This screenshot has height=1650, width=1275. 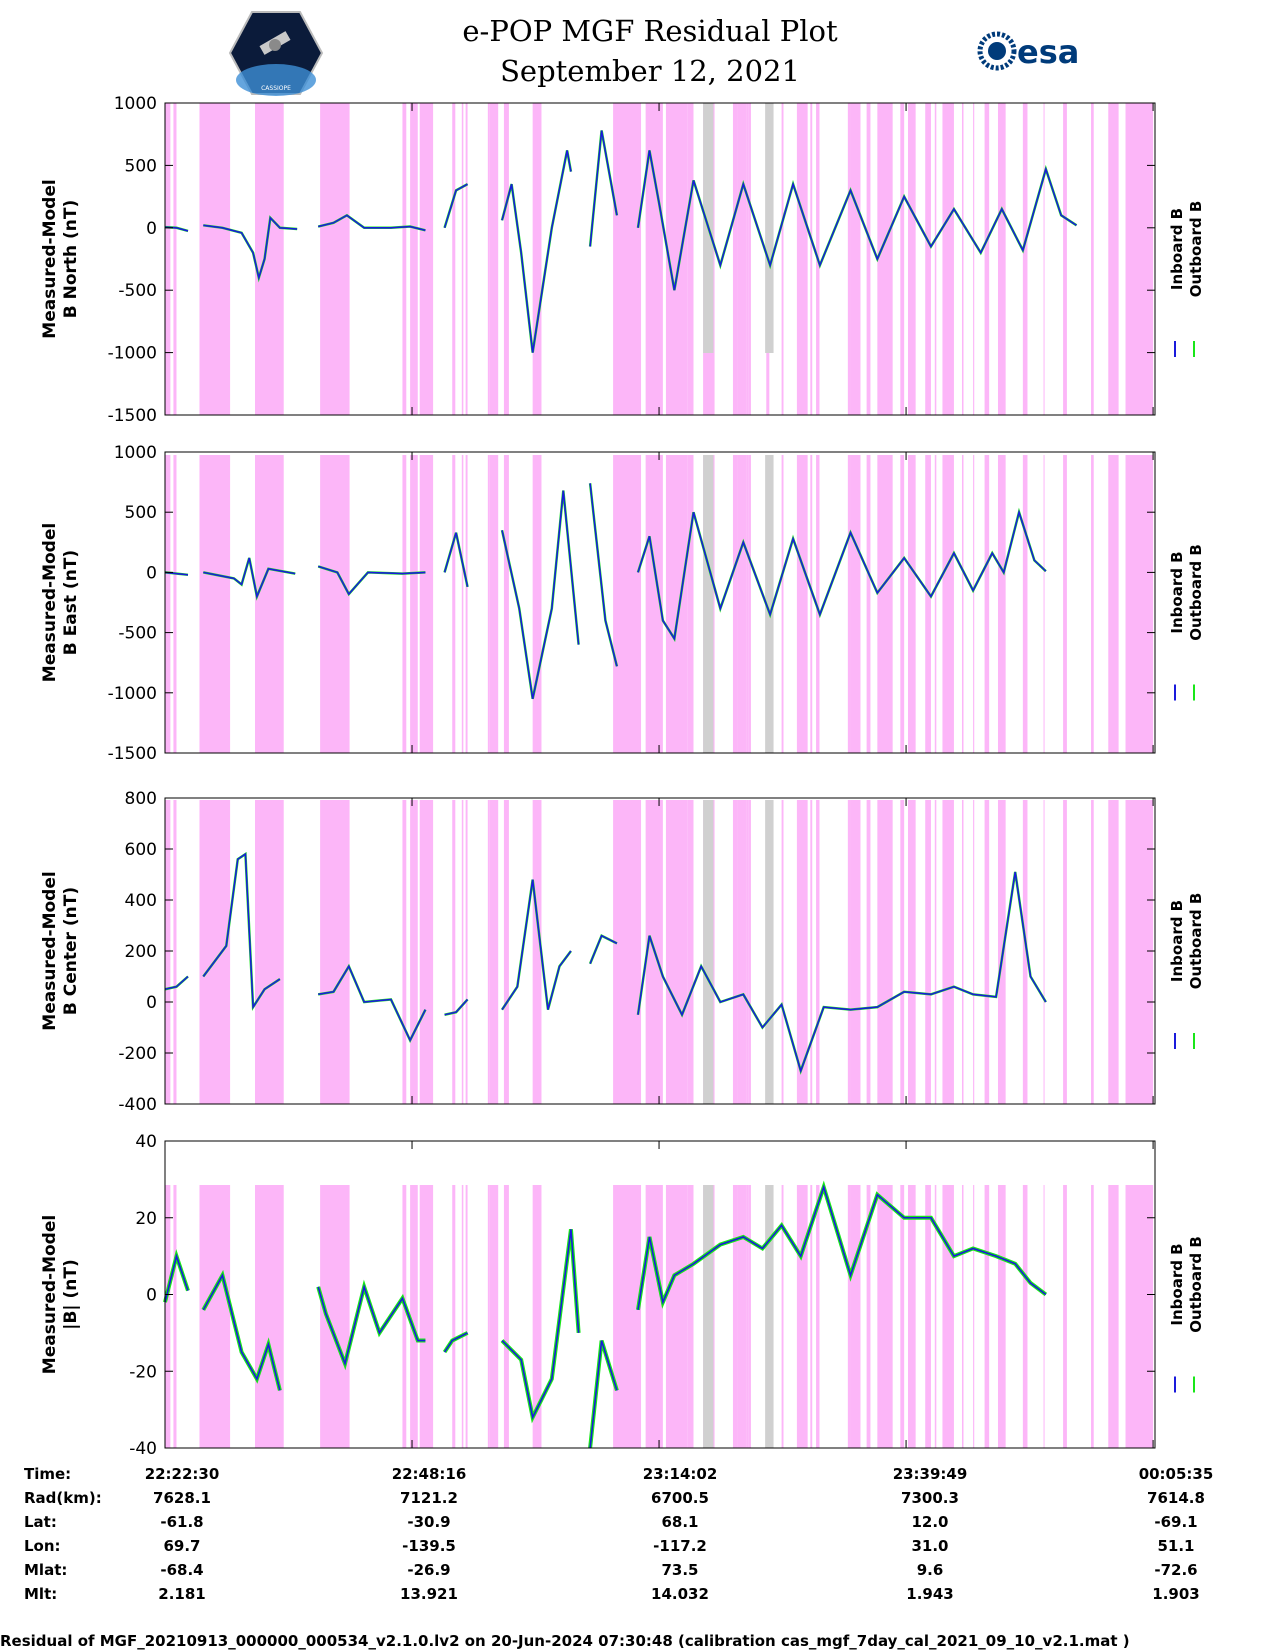 What do you see at coordinates (132, 416) in the screenshot?
I see `y-tick-label: -1500` at bounding box center [132, 416].